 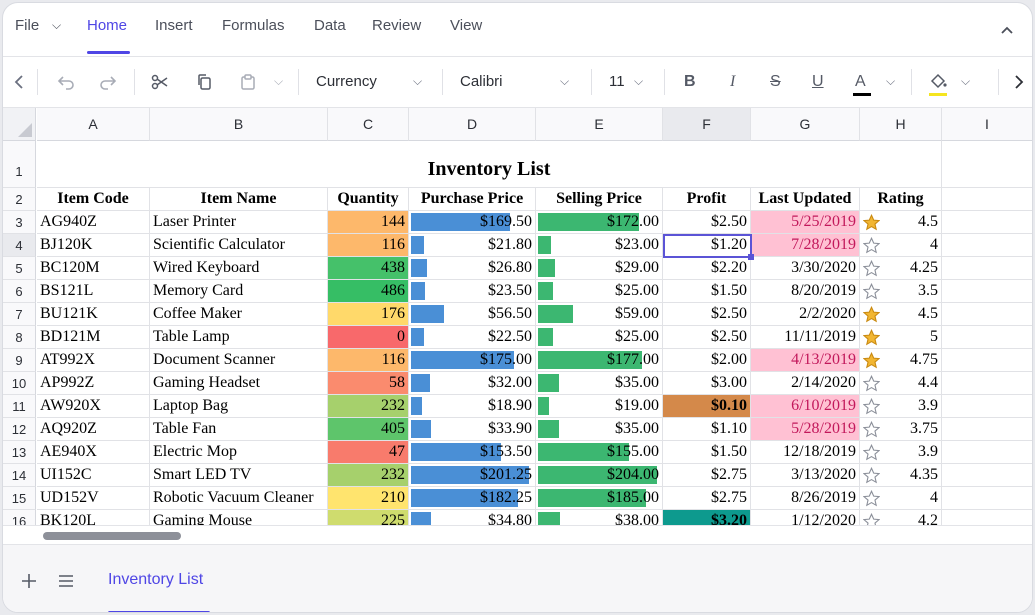 I want to click on cell-updated: 5/28/2019, so click(x=805, y=429).